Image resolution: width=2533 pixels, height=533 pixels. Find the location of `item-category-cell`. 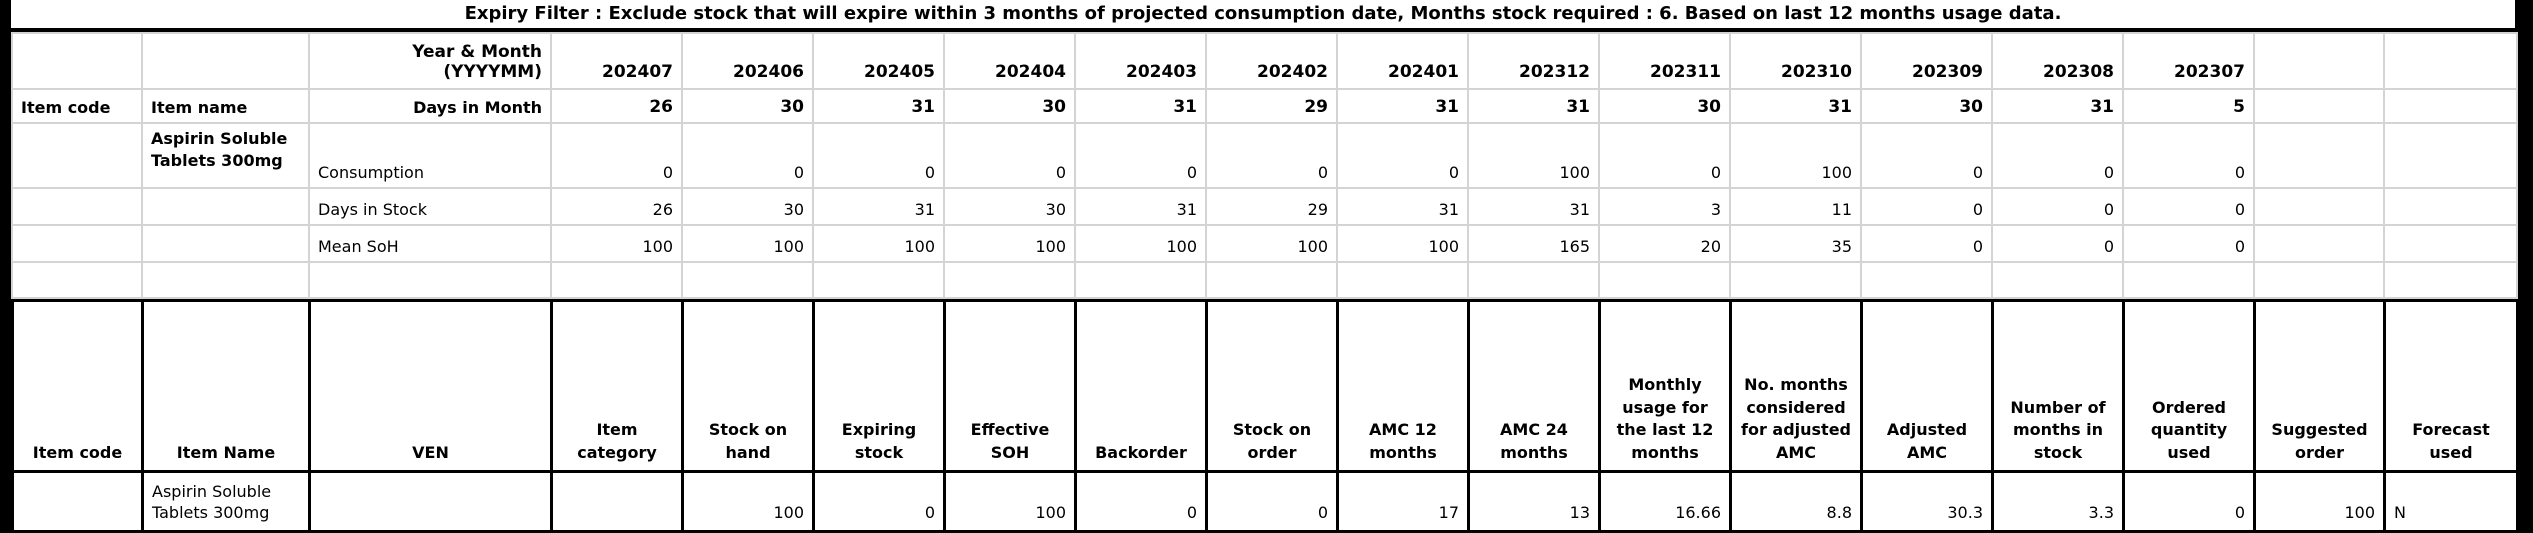

item-category-cell is located at coordinates (617, 501).